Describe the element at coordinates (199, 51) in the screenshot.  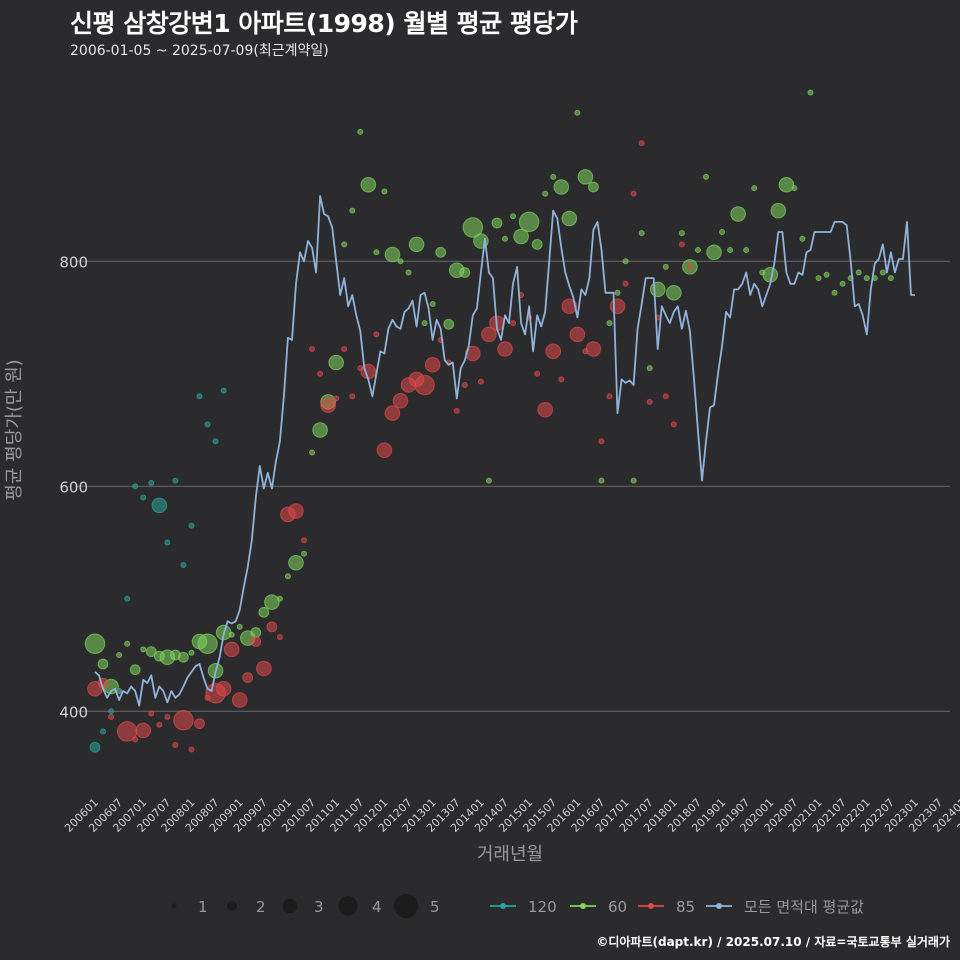
I see `chart-subtitle: 2006-01-05 ~ 2025-07-09(최근계약일)` at that location.